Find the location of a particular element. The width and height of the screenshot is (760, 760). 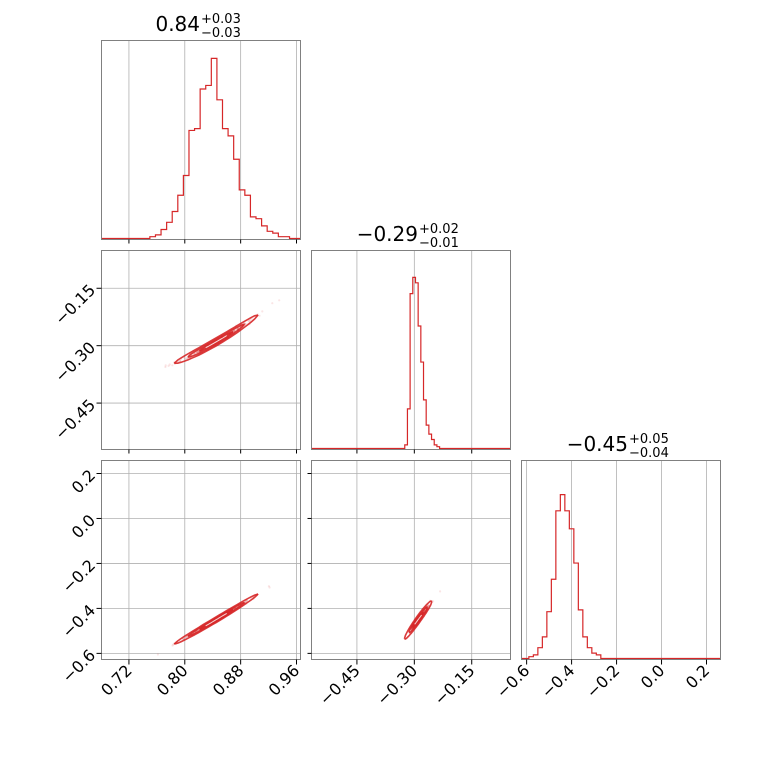

x-tick-label: 0.96 is located at coordinates (284, 680).